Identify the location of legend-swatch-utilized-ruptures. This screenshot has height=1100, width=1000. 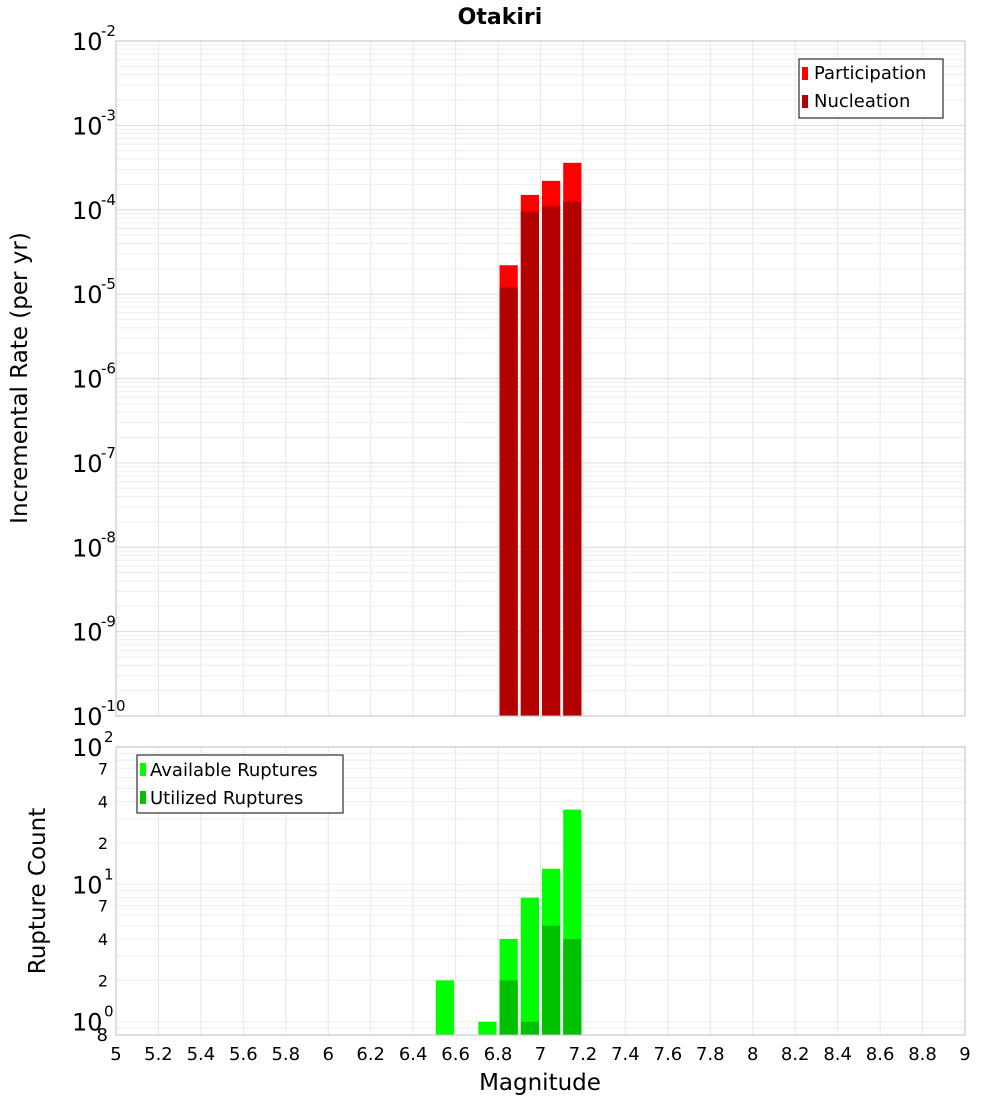
(143, 797).